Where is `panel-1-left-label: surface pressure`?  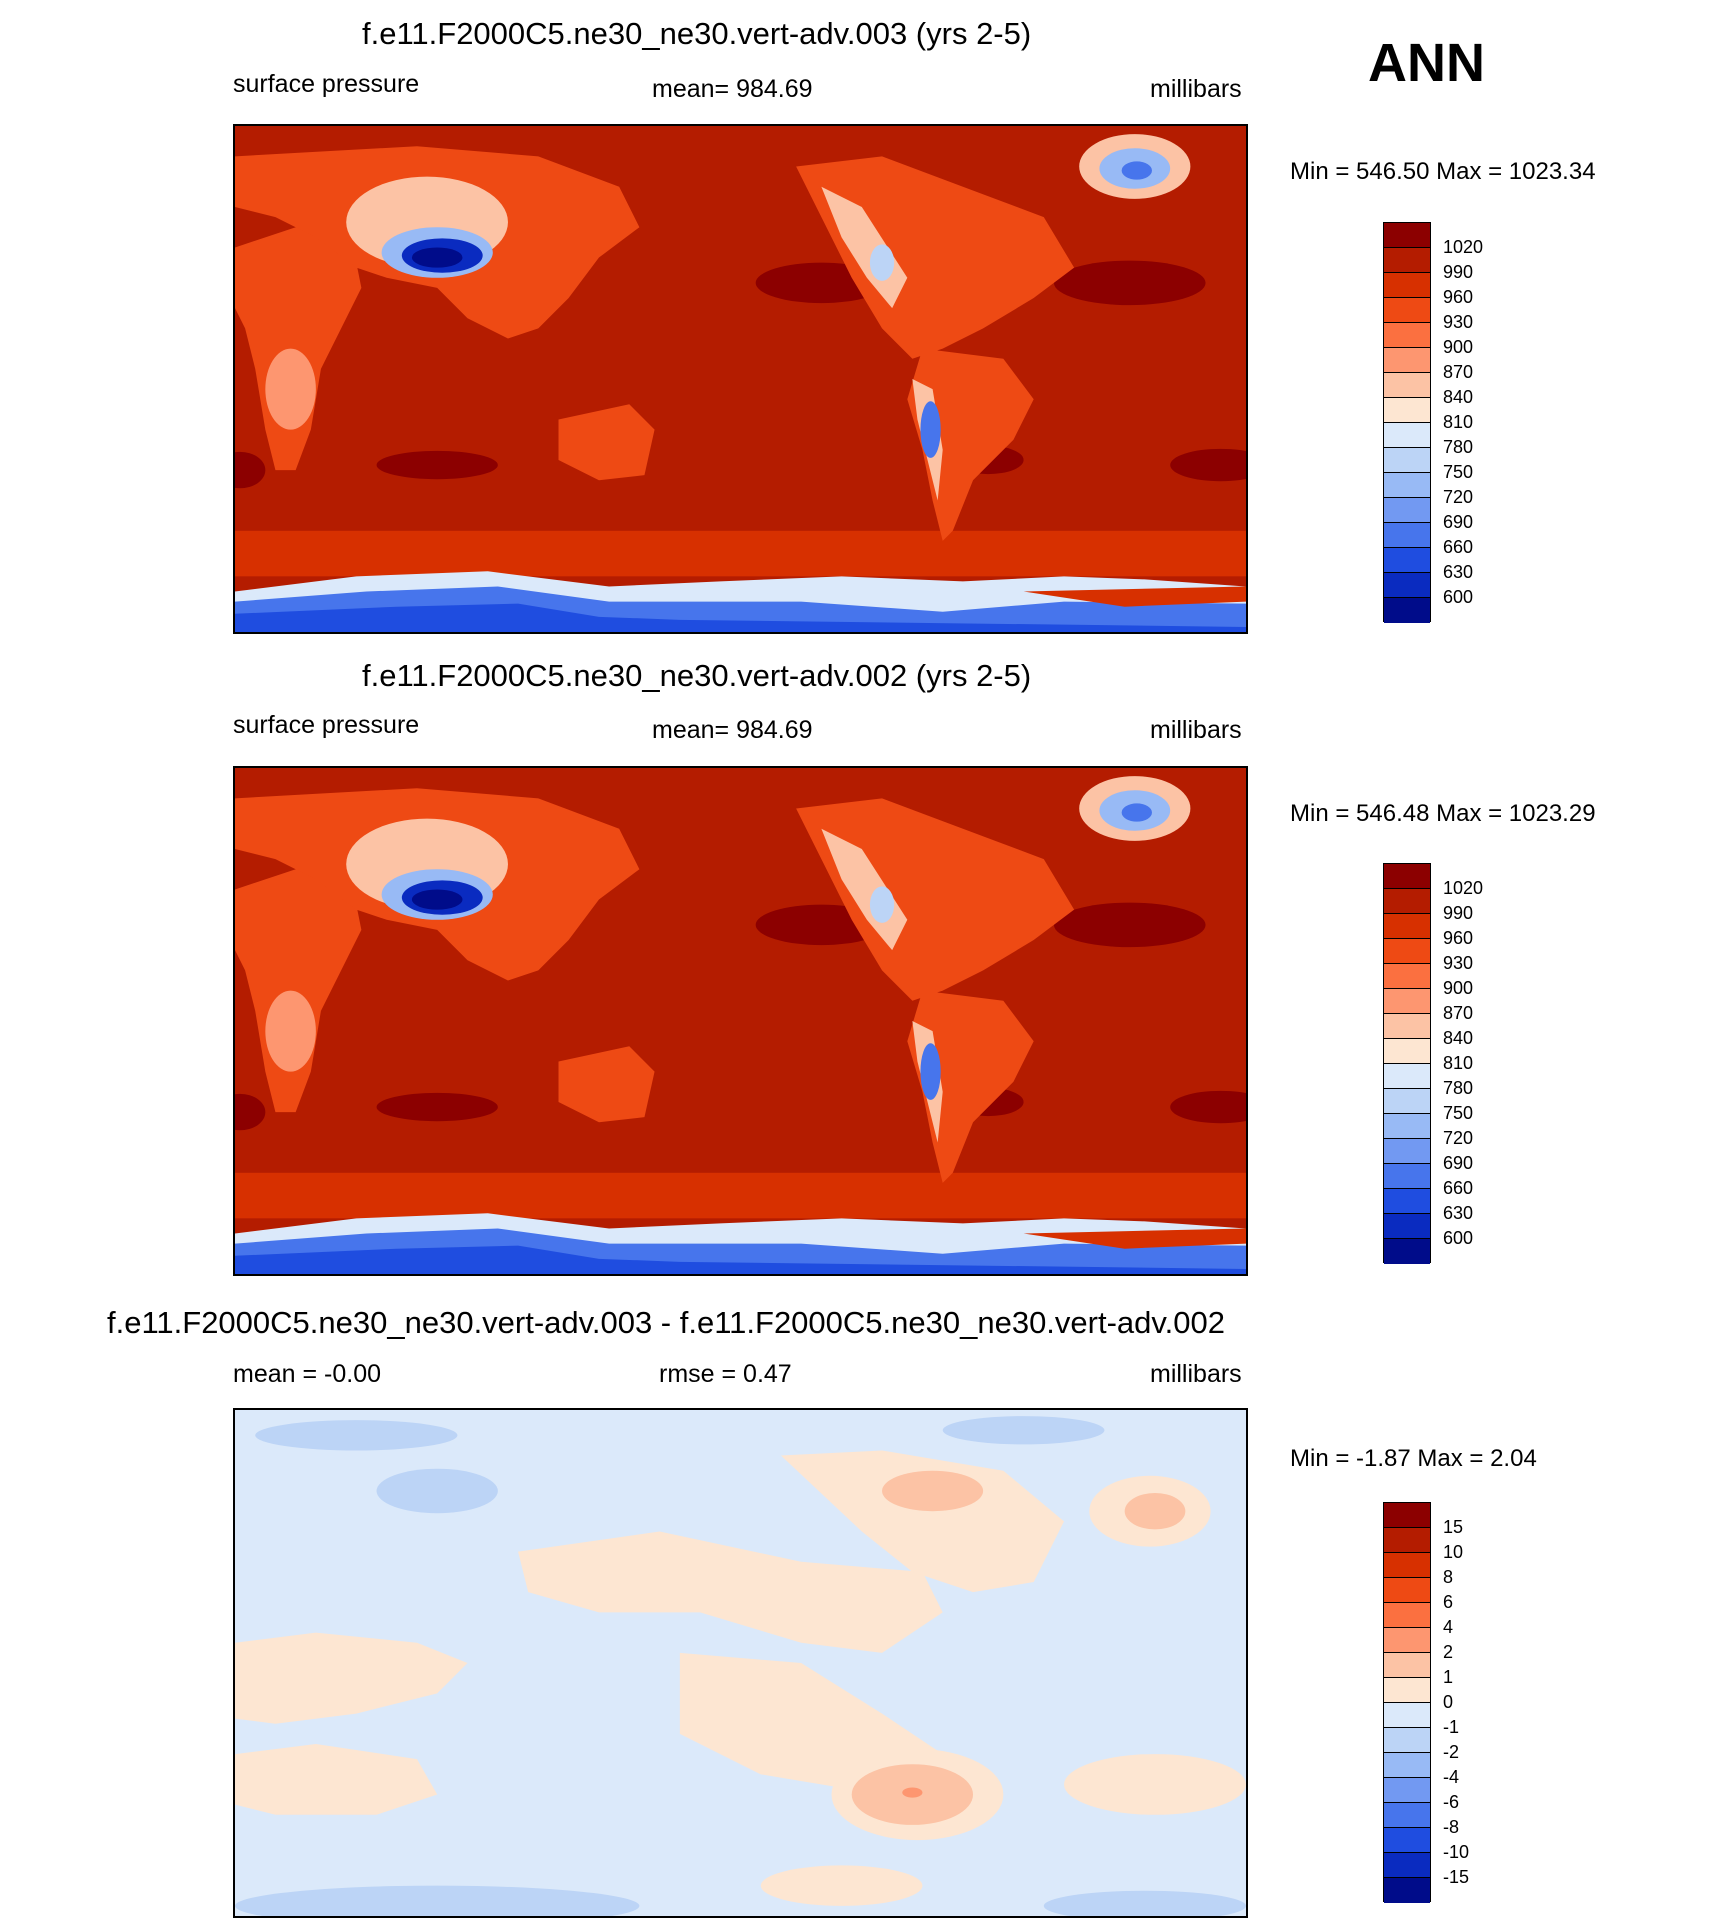 panel-1-left-label: surface pressure is located at coordinates (326, 84).